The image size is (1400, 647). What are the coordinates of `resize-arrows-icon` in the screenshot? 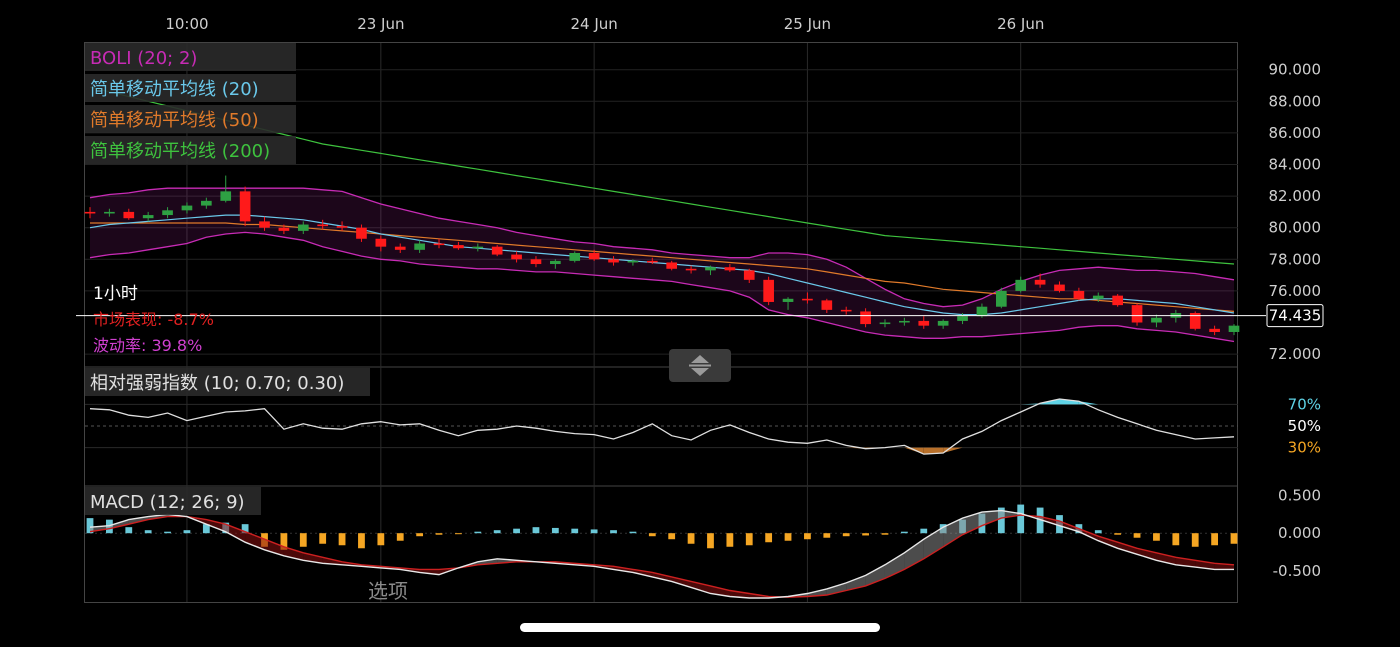 It's located at (700, 365).